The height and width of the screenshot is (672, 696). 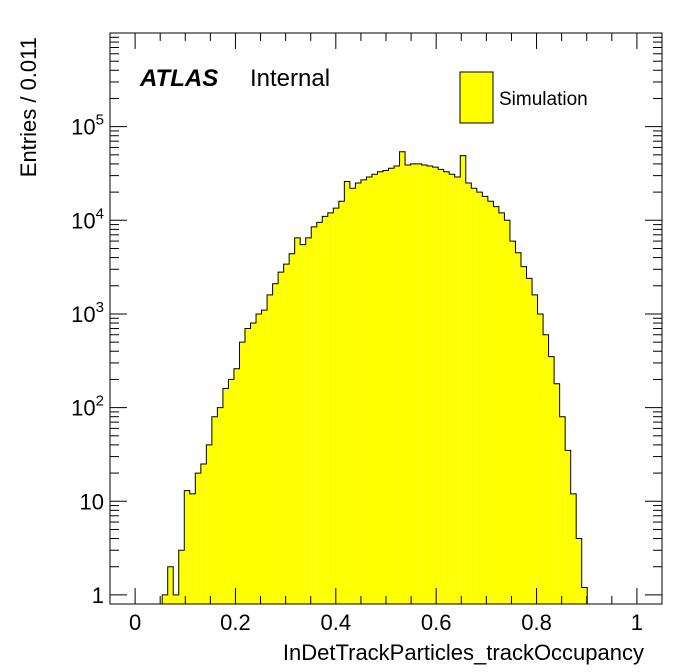 What do you see at coordinates (536, 622) in the screenshot?
I see `x-tick-label: 0.8` at bounding box center [536, 622].